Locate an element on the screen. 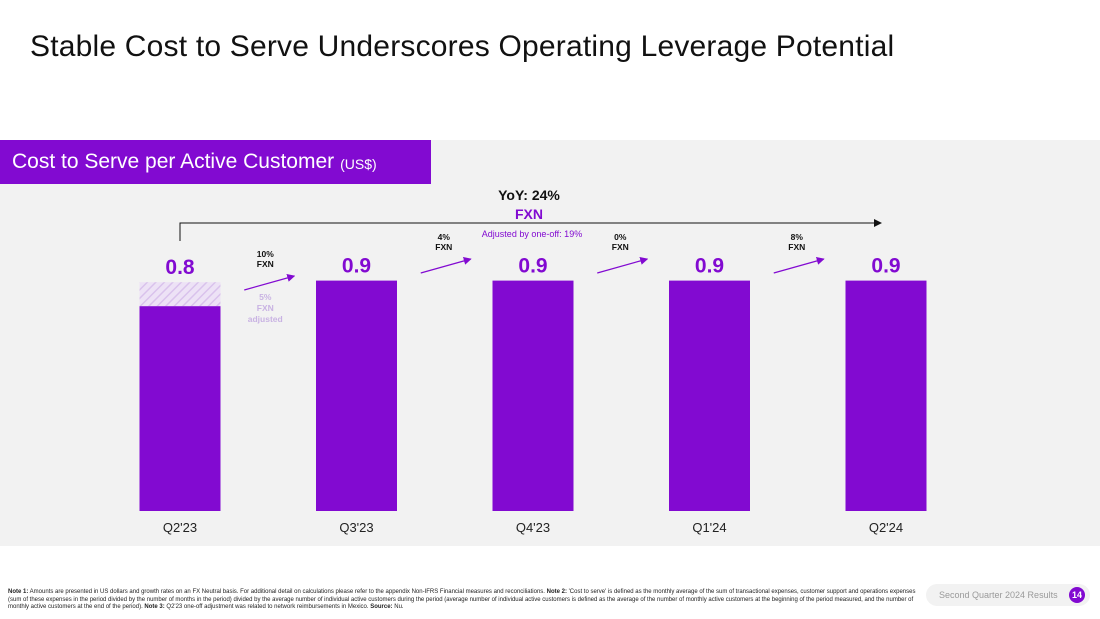 Image resolution: width=1100 pixels, height=619 pixels. growth-arrow-pct: 10% is located at coordinates (265, 254).